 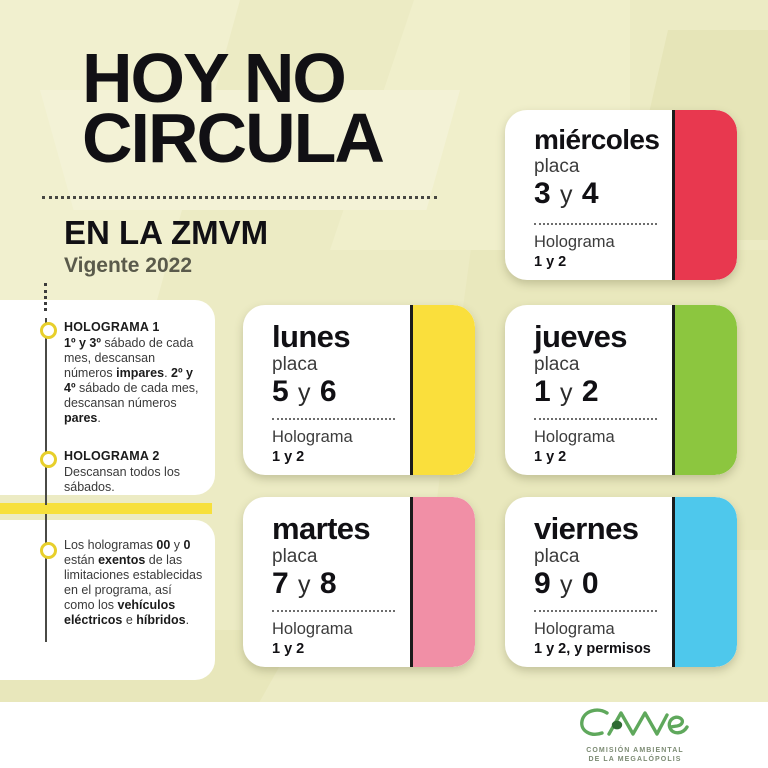 What do you see at coordinates (635, 760) in the screenshot?
I see `came-subtitle-line-2: DE LA MEGALÓPOLIS` at bounding box center [635, 760].